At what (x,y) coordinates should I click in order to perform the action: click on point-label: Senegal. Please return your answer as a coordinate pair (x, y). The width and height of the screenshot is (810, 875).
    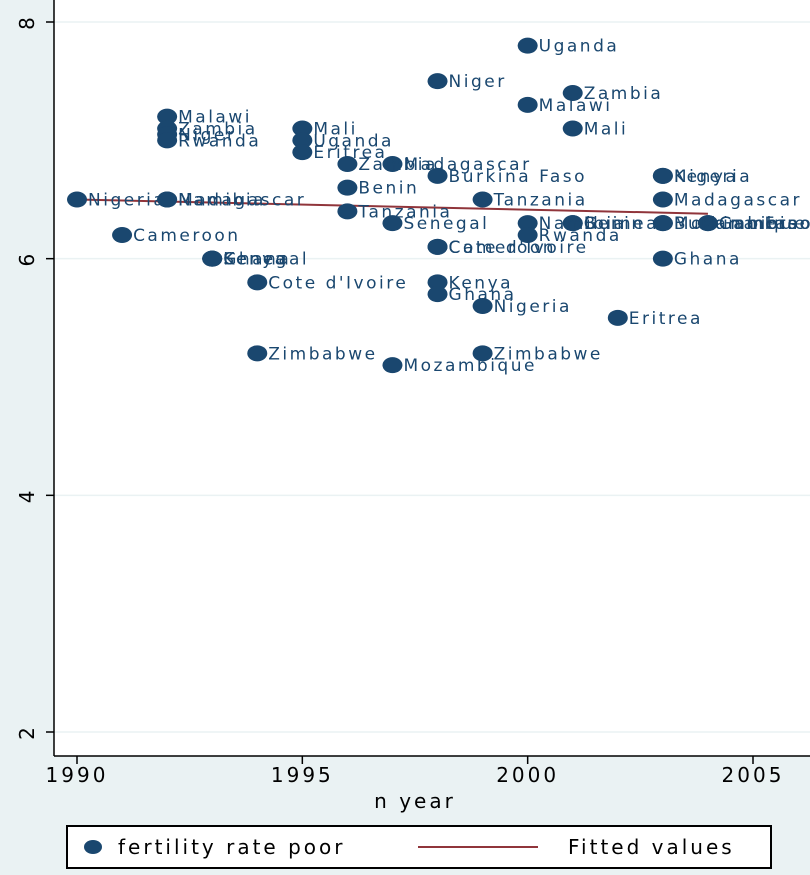
    Looking at the image, I should click on (446, 224).